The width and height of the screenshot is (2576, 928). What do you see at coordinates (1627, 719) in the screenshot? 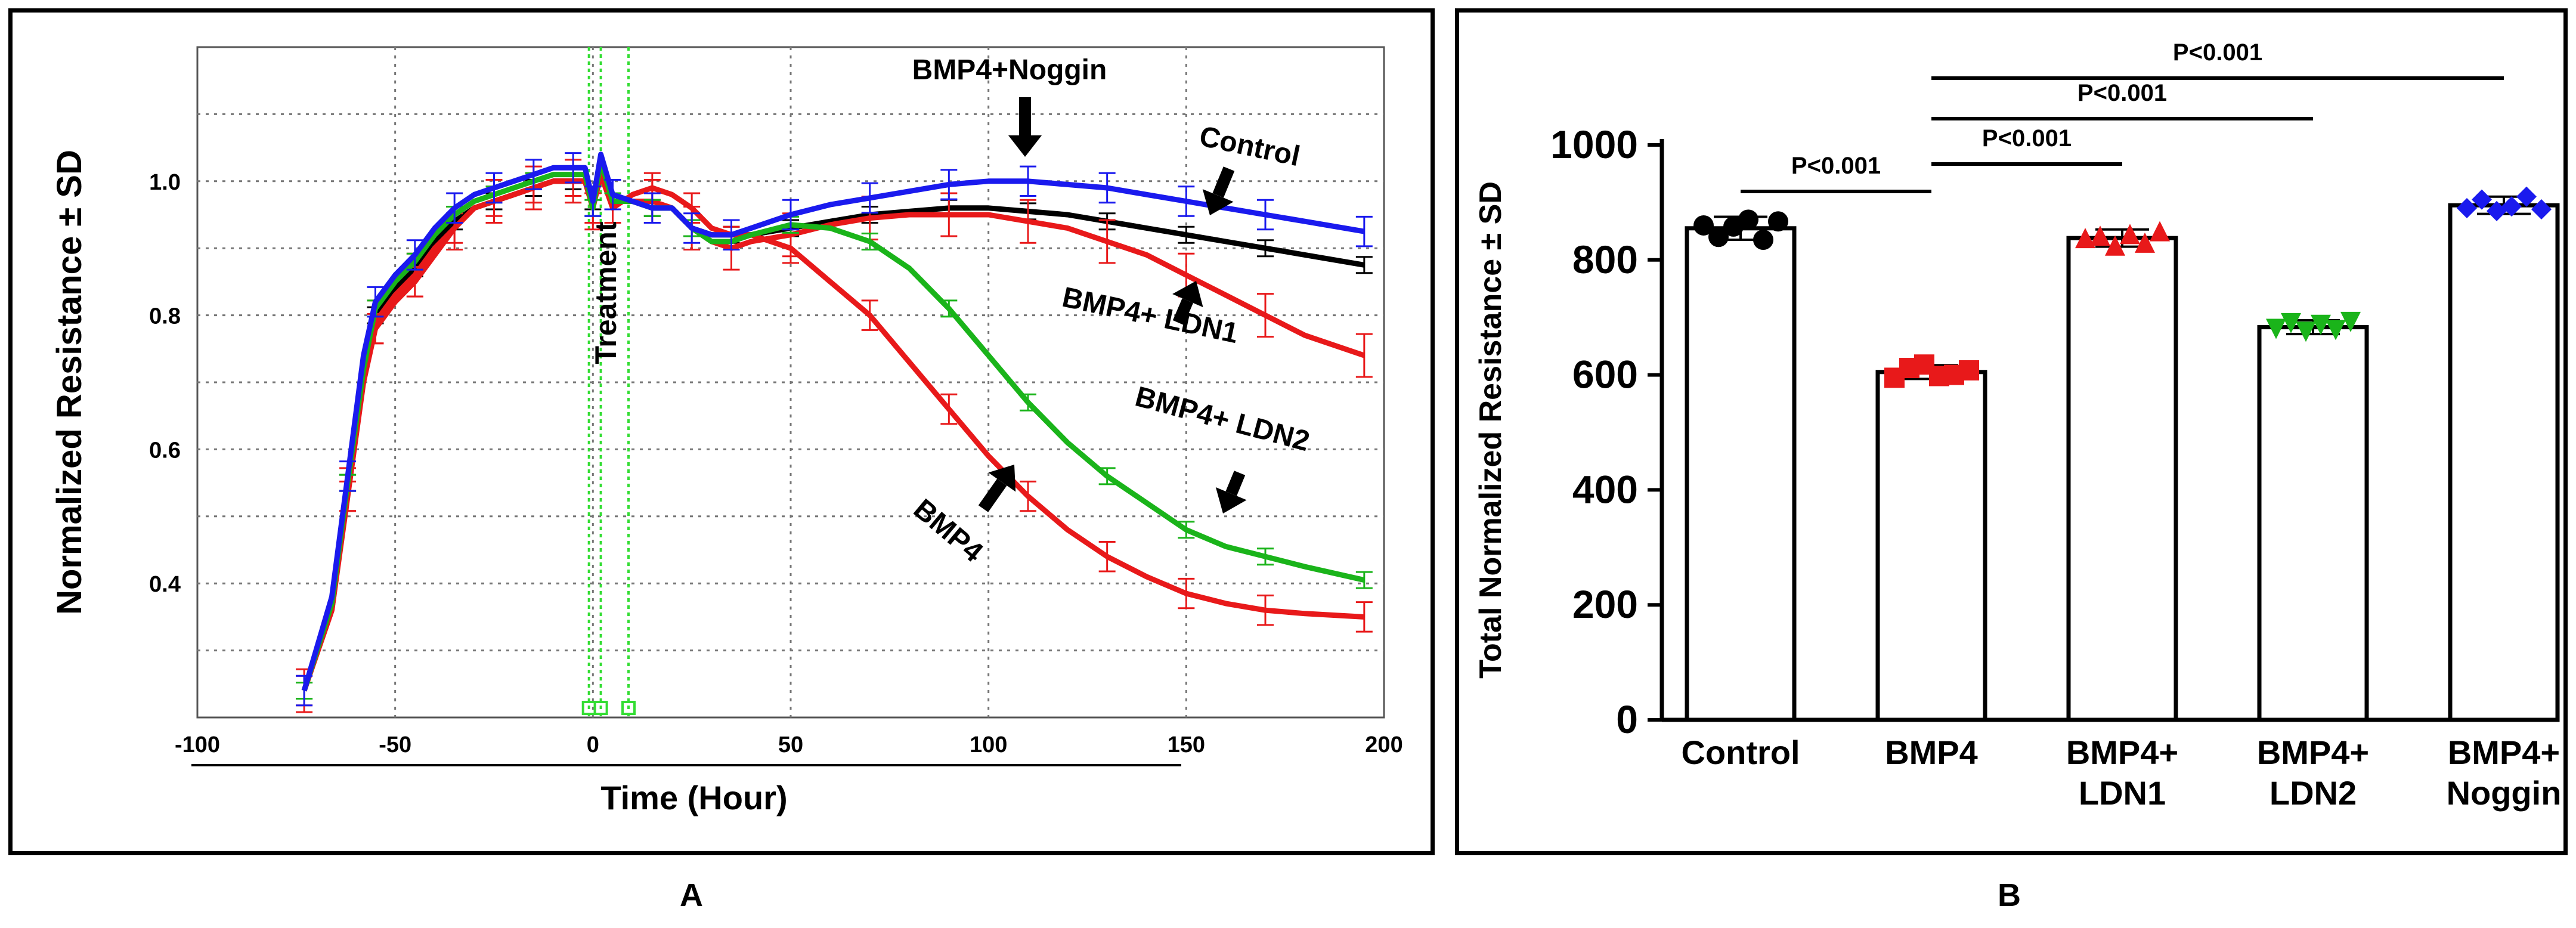
I see `y-tick-label: 0` at bounding box center [1627, 719].